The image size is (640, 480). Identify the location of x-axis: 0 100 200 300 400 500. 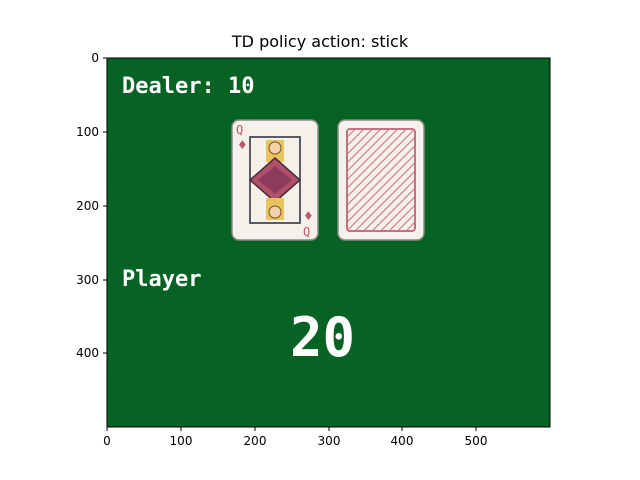
(295, 437).